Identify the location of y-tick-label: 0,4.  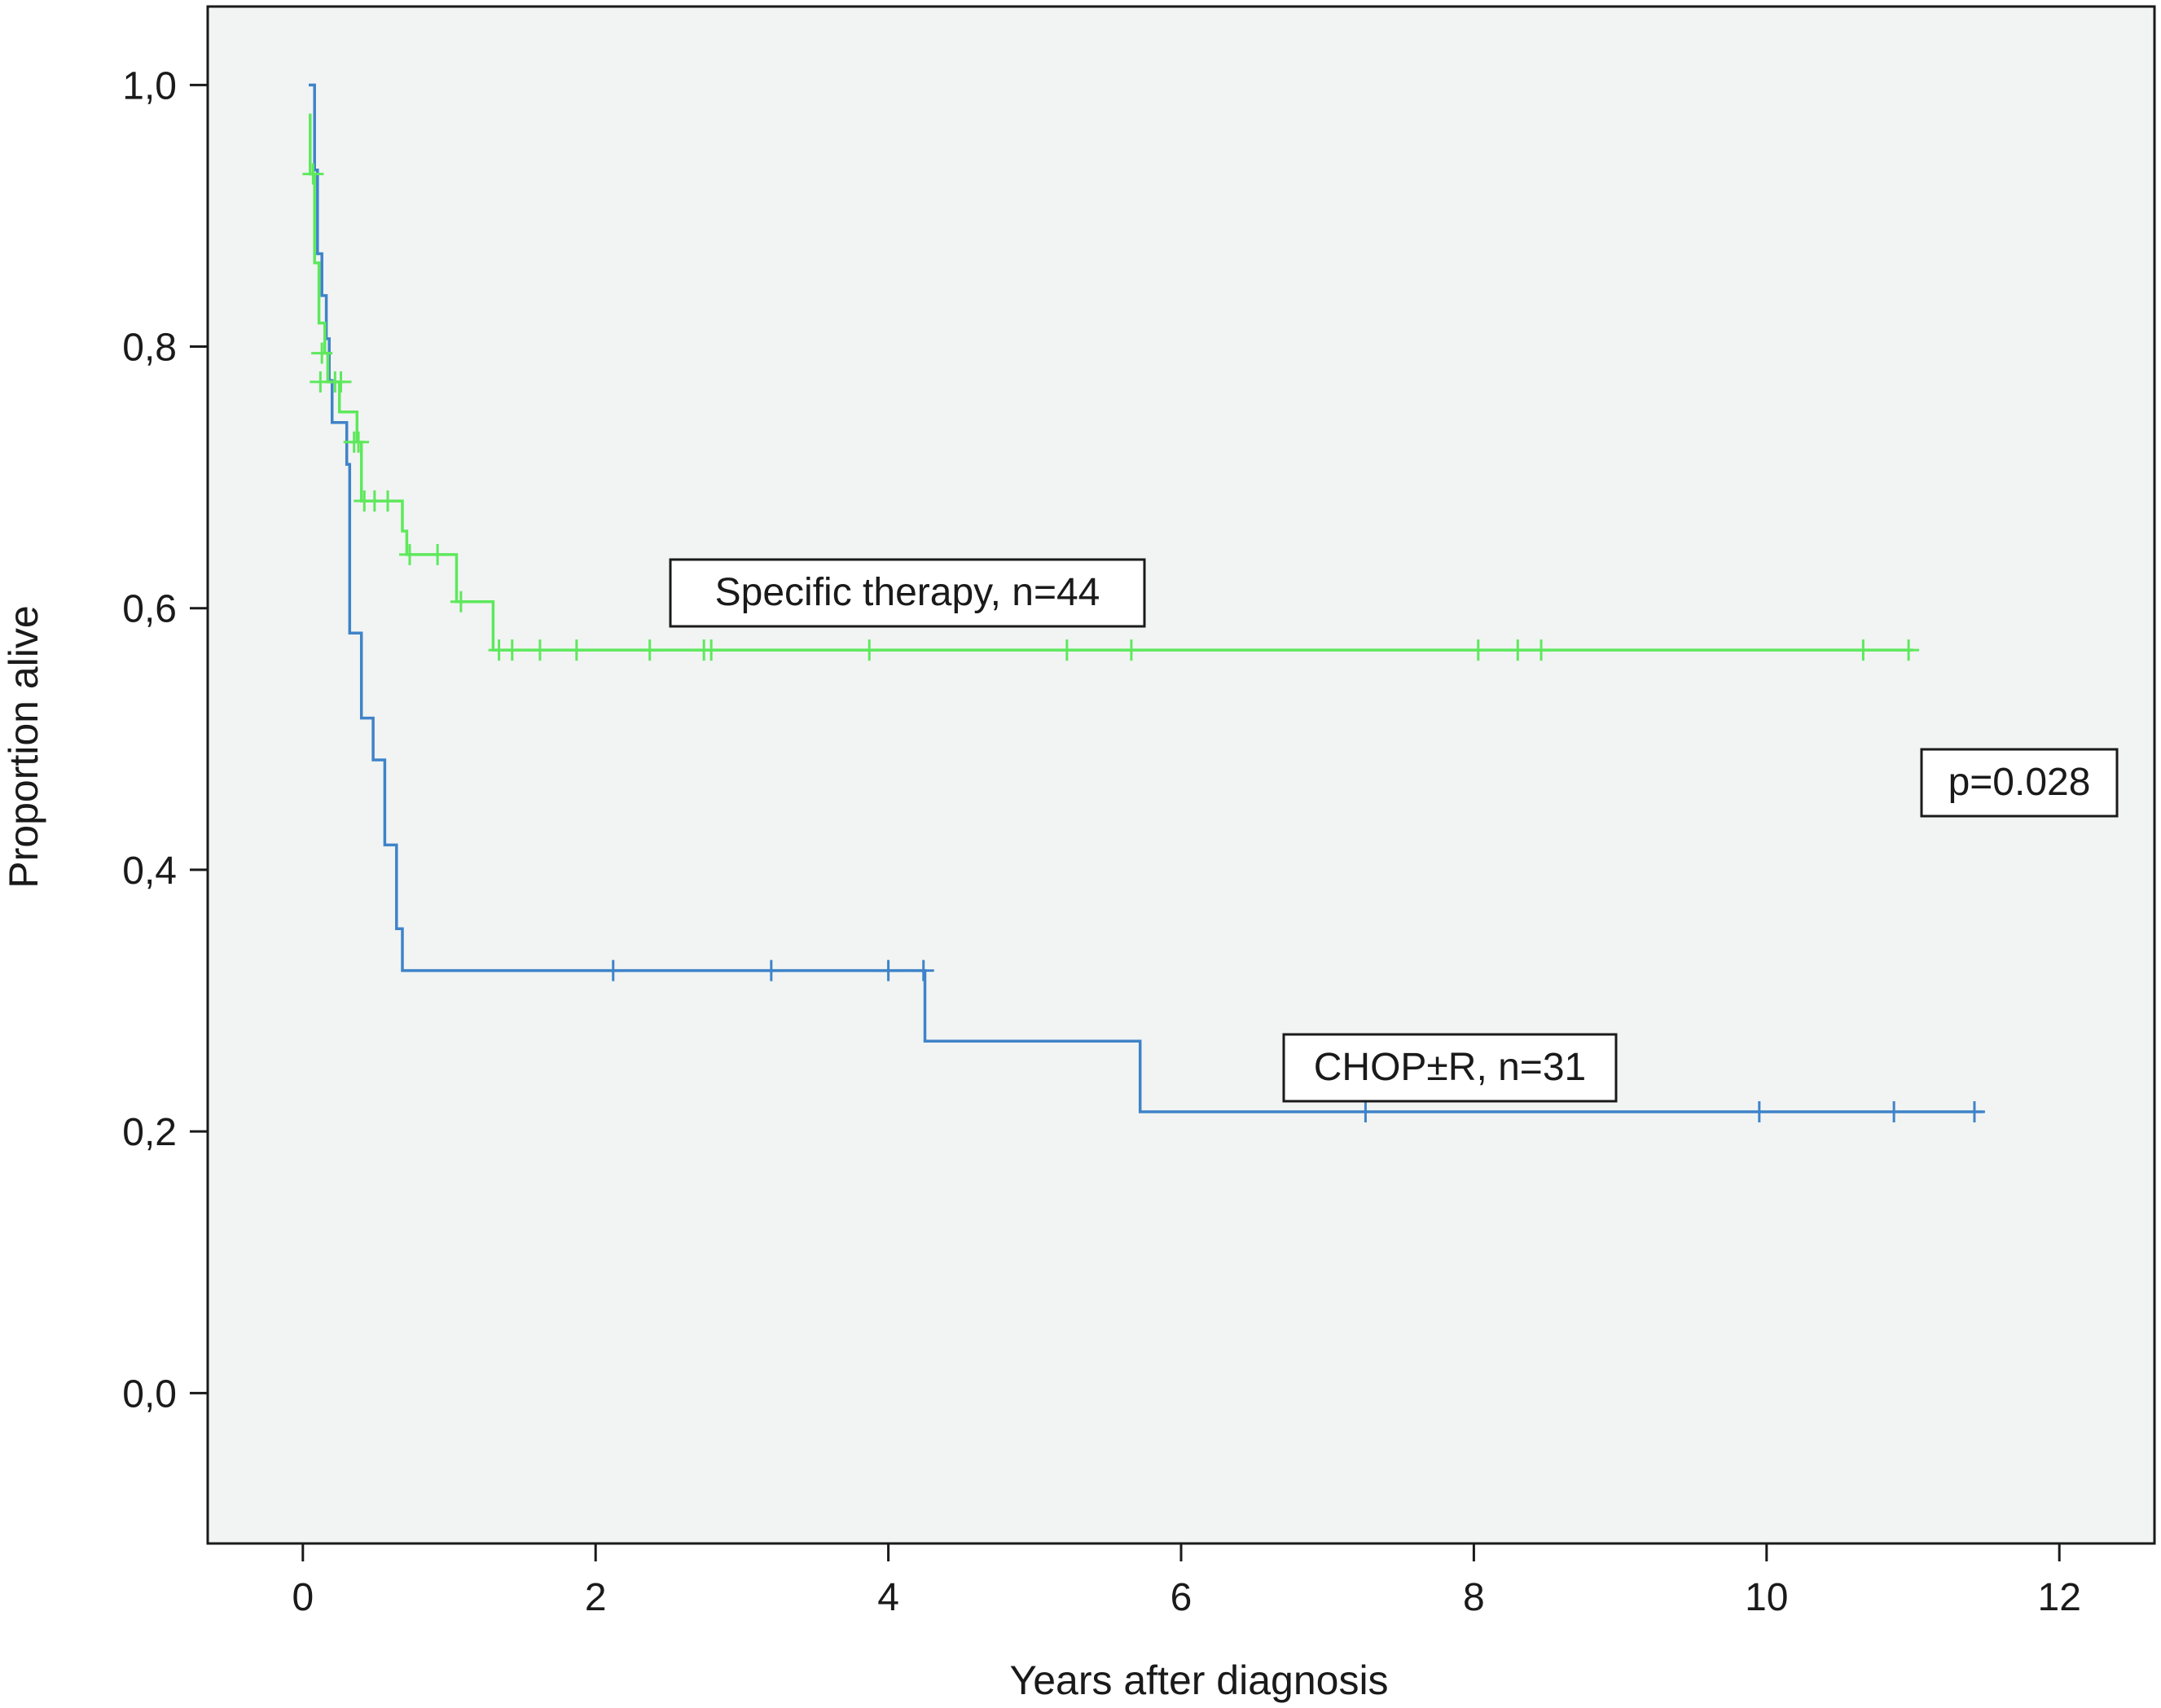
(149, 871).